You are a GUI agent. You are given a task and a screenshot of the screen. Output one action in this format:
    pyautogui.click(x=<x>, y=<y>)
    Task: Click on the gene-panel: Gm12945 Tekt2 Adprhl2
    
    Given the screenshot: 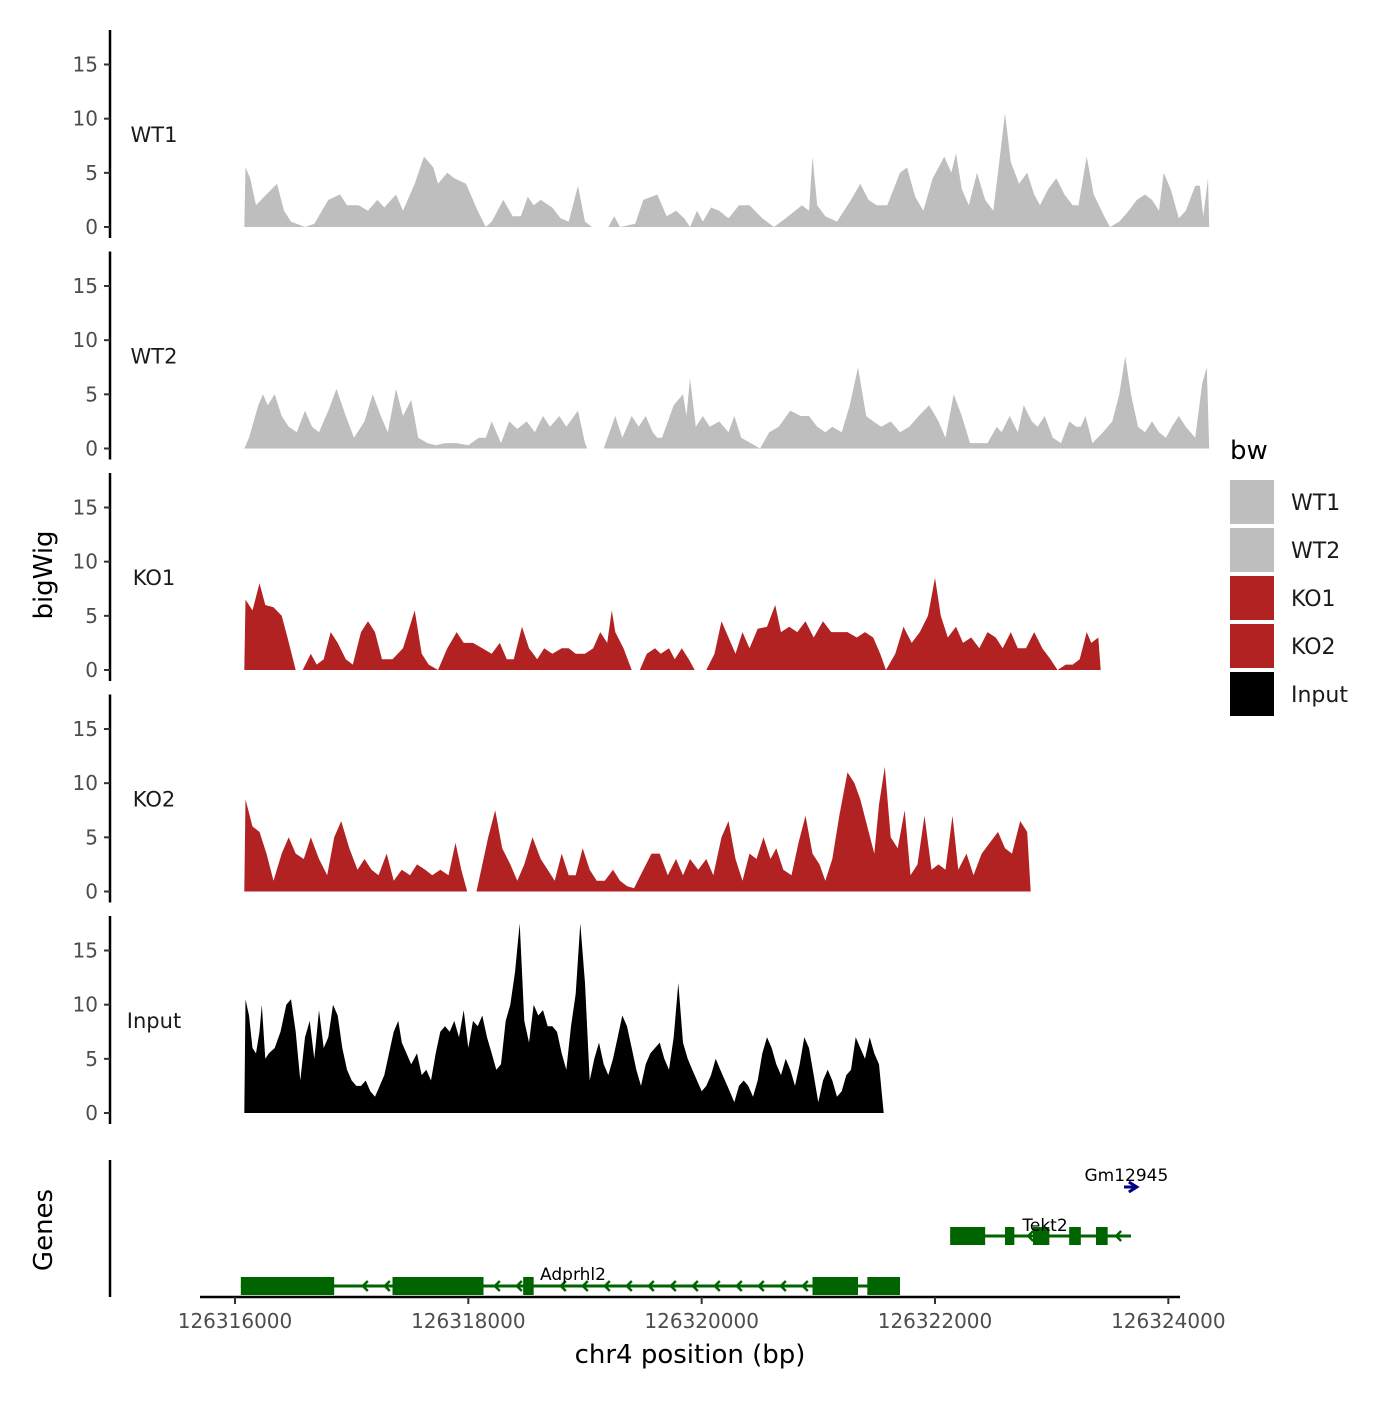 What is the action you would take?
    pyautogui.click(x=638, y=1228)
    